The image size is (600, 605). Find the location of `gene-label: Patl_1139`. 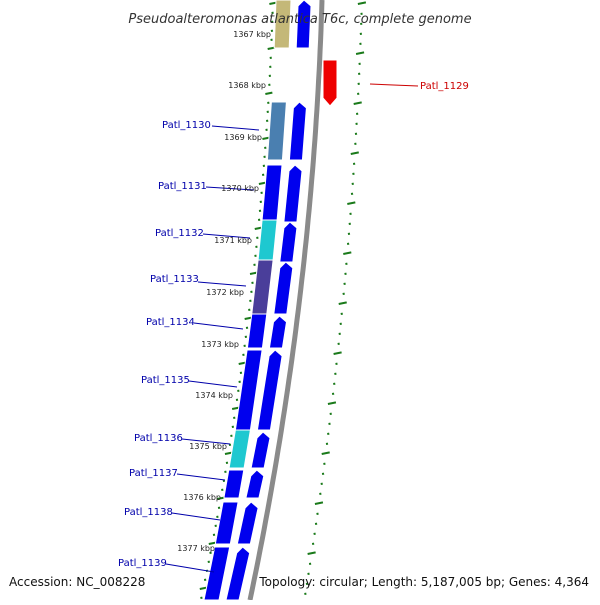

gene-label: Patl_1139 is located at coordinates (142, 563).